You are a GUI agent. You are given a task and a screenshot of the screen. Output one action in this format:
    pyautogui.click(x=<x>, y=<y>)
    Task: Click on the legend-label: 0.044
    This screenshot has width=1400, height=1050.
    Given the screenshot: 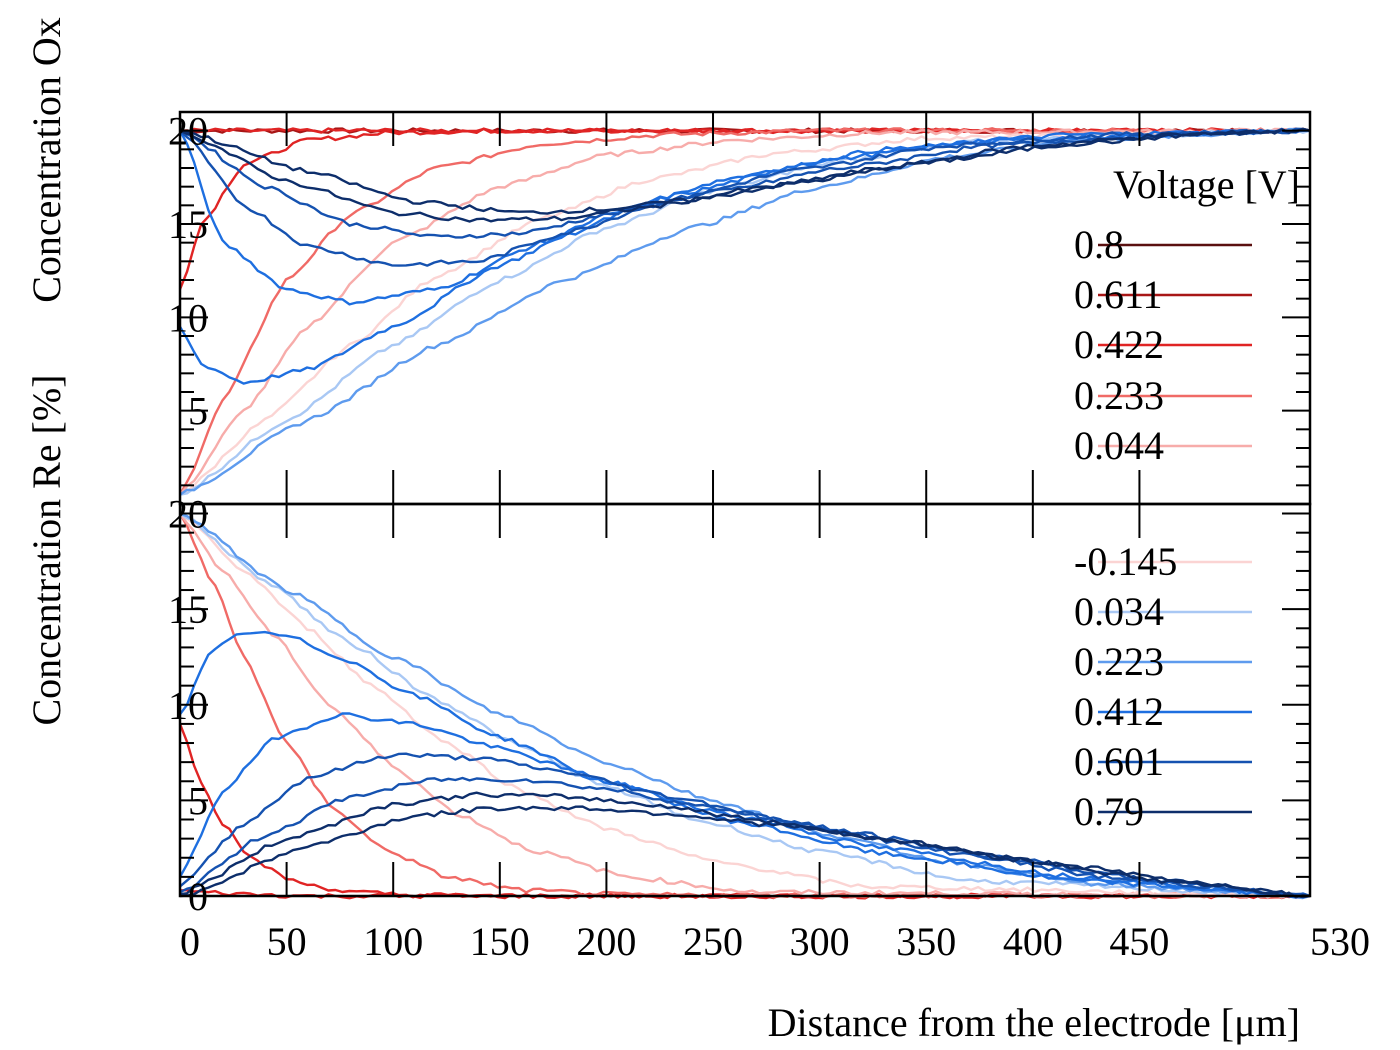 What is the action you would take?
    pyautogui.click(x=1119, y=445)
    